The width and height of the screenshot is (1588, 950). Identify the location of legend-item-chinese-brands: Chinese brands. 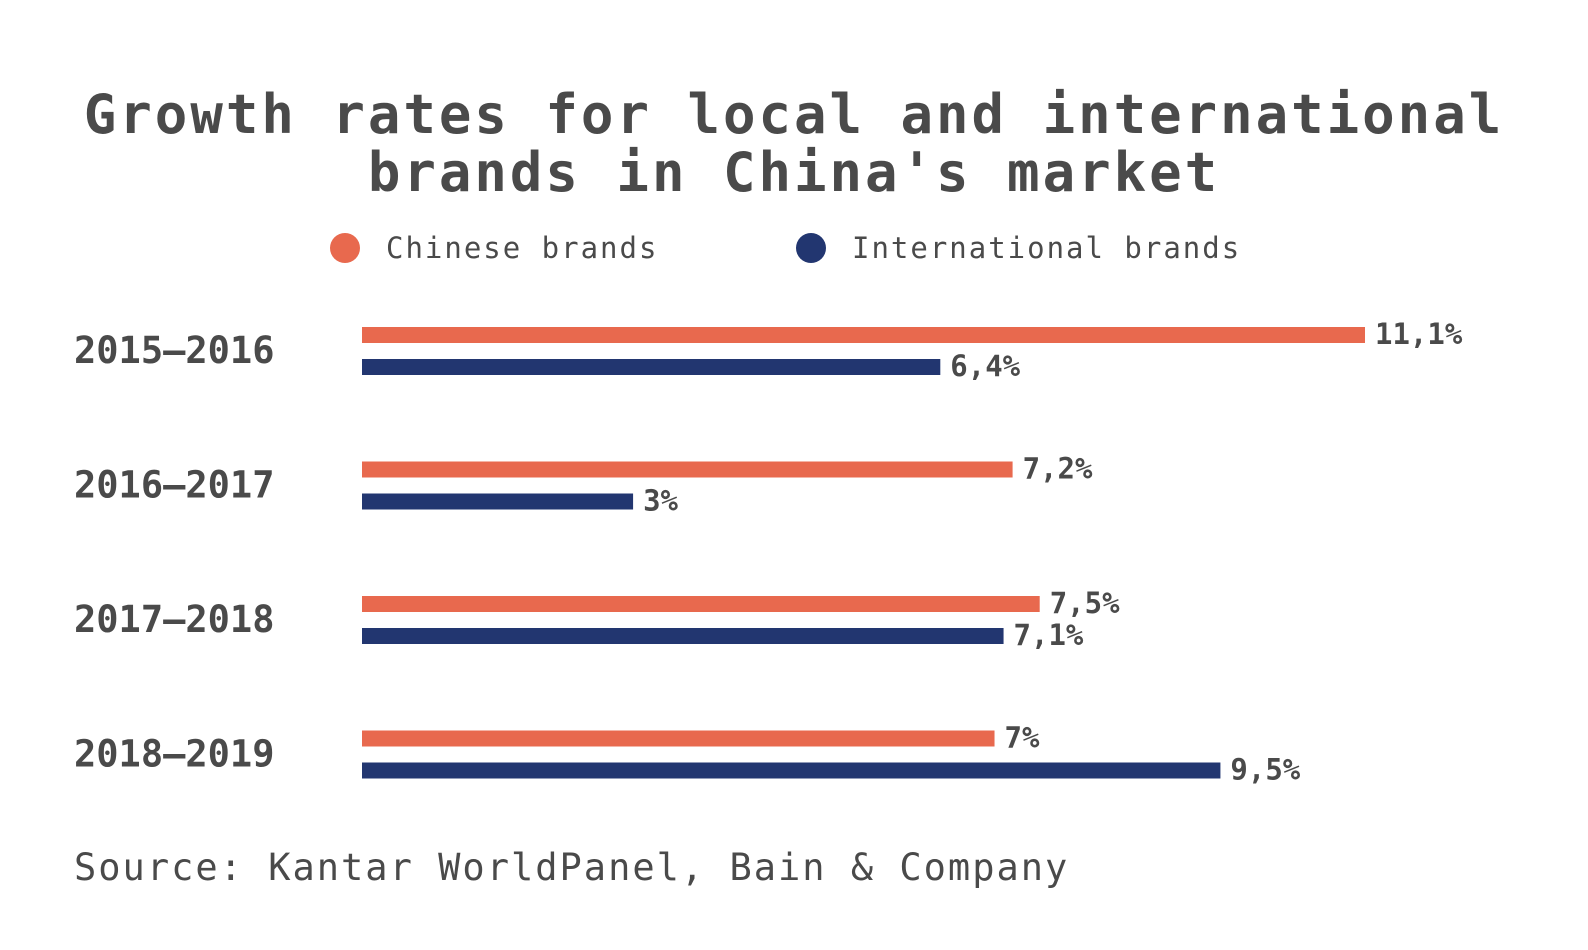
(494, 248).